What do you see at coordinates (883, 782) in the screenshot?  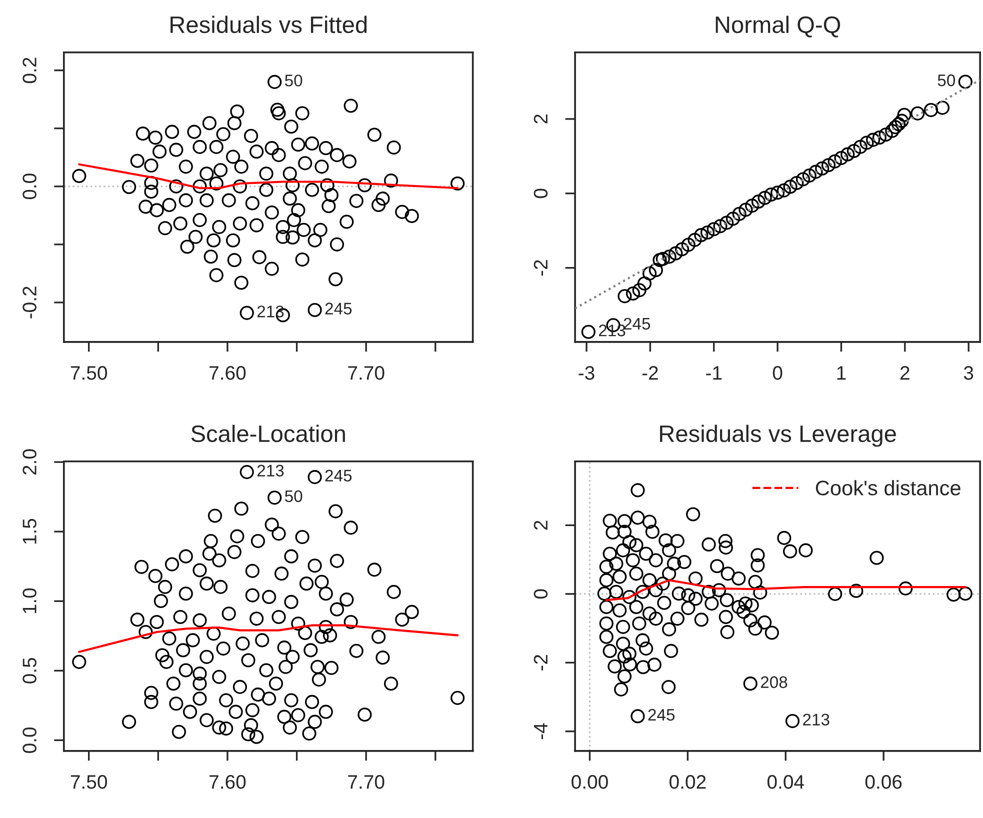 I see `x-tick-label: 0.06` at bounding box center [883, 782].